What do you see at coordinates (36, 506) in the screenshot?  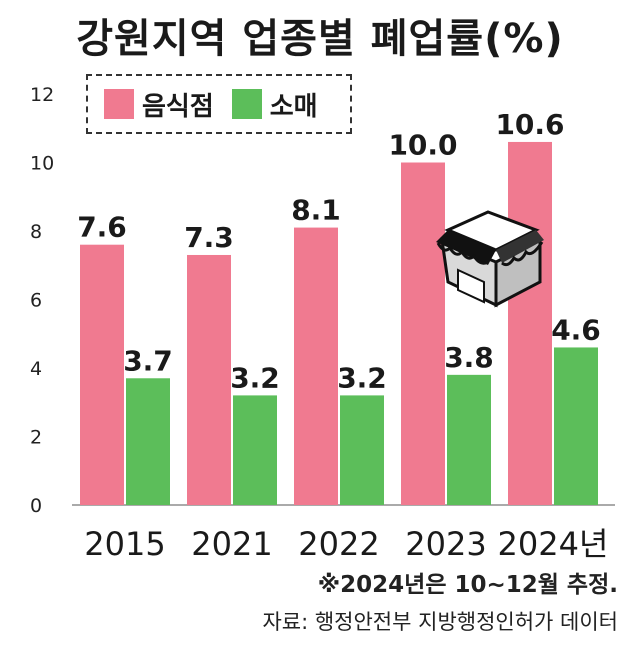 I see `y-tick-label: 0` at bounding box center [36, 506].